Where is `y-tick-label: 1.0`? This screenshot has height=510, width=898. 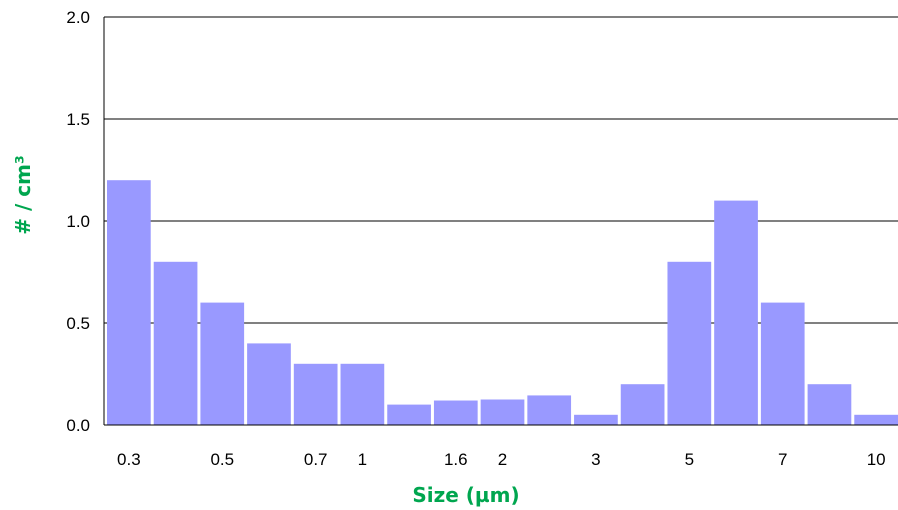
y-tick-label: 1.0 is located at coordinates (78, 221).